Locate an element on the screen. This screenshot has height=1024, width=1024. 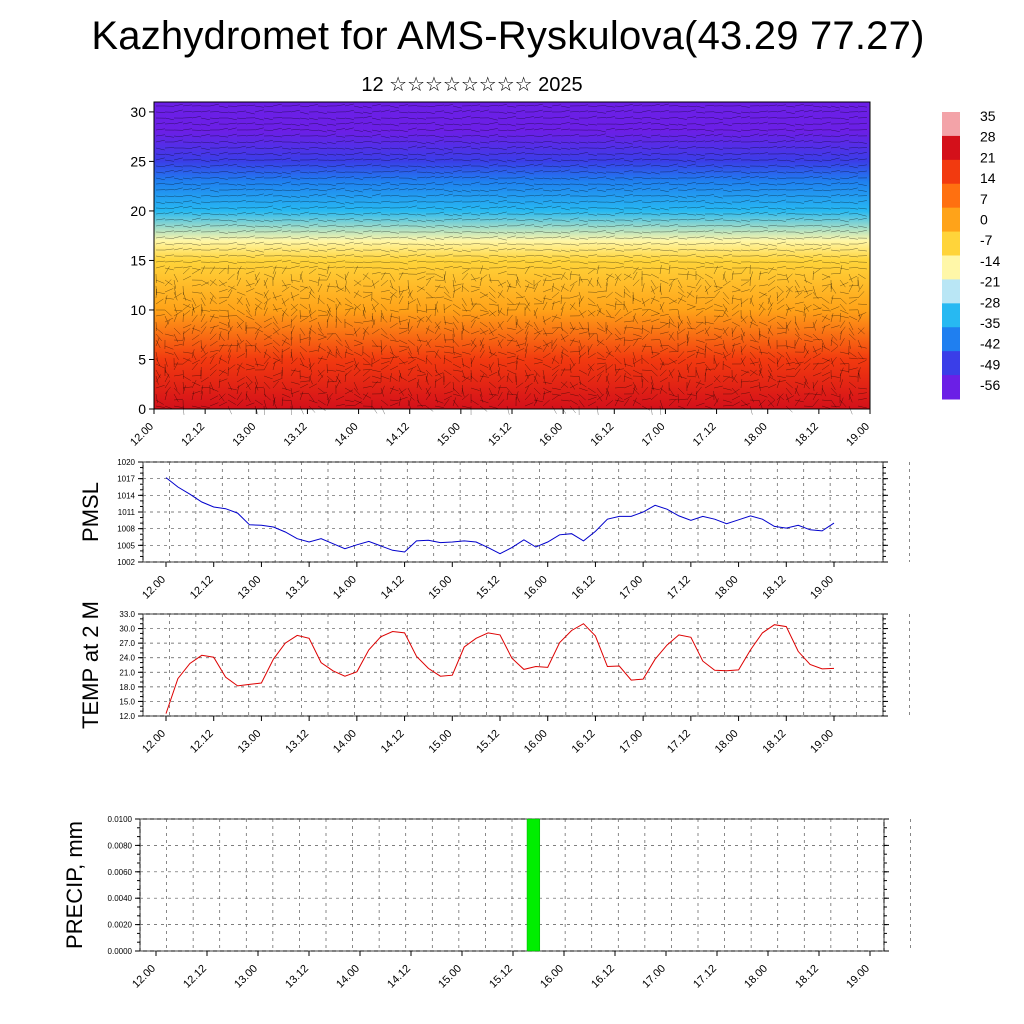
pmsl-y-tick-label: 1005 is located at coordinates (126, 545).